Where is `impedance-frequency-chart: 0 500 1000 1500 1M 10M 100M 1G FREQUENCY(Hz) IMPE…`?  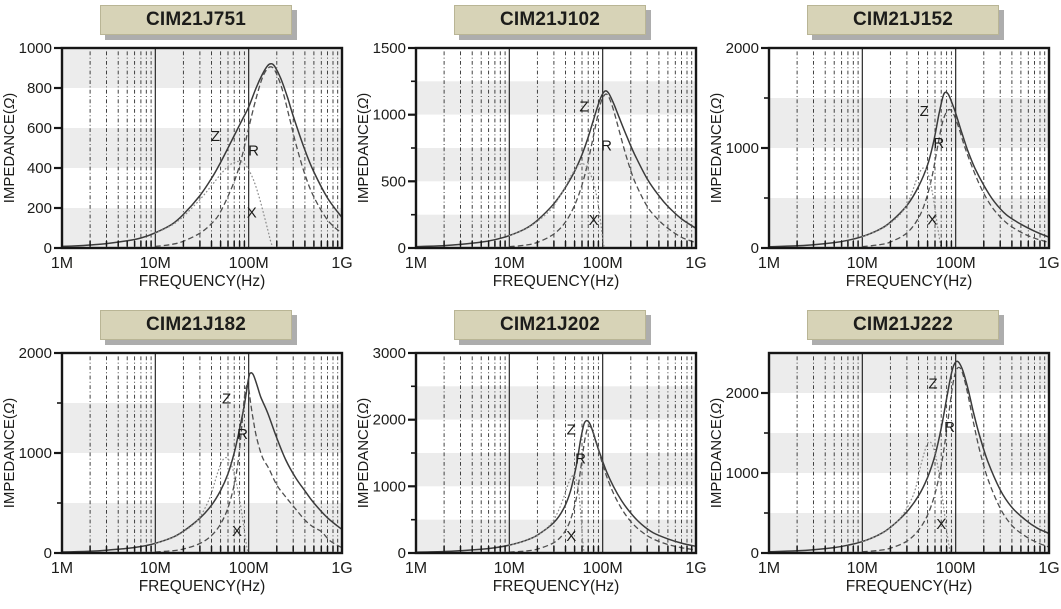 impedance-frequency-chart: 0 500 1000 1500 1M 10M 100M 1G FREQUENCY(Hz) IMPE… is located at coordinates (531, 165).